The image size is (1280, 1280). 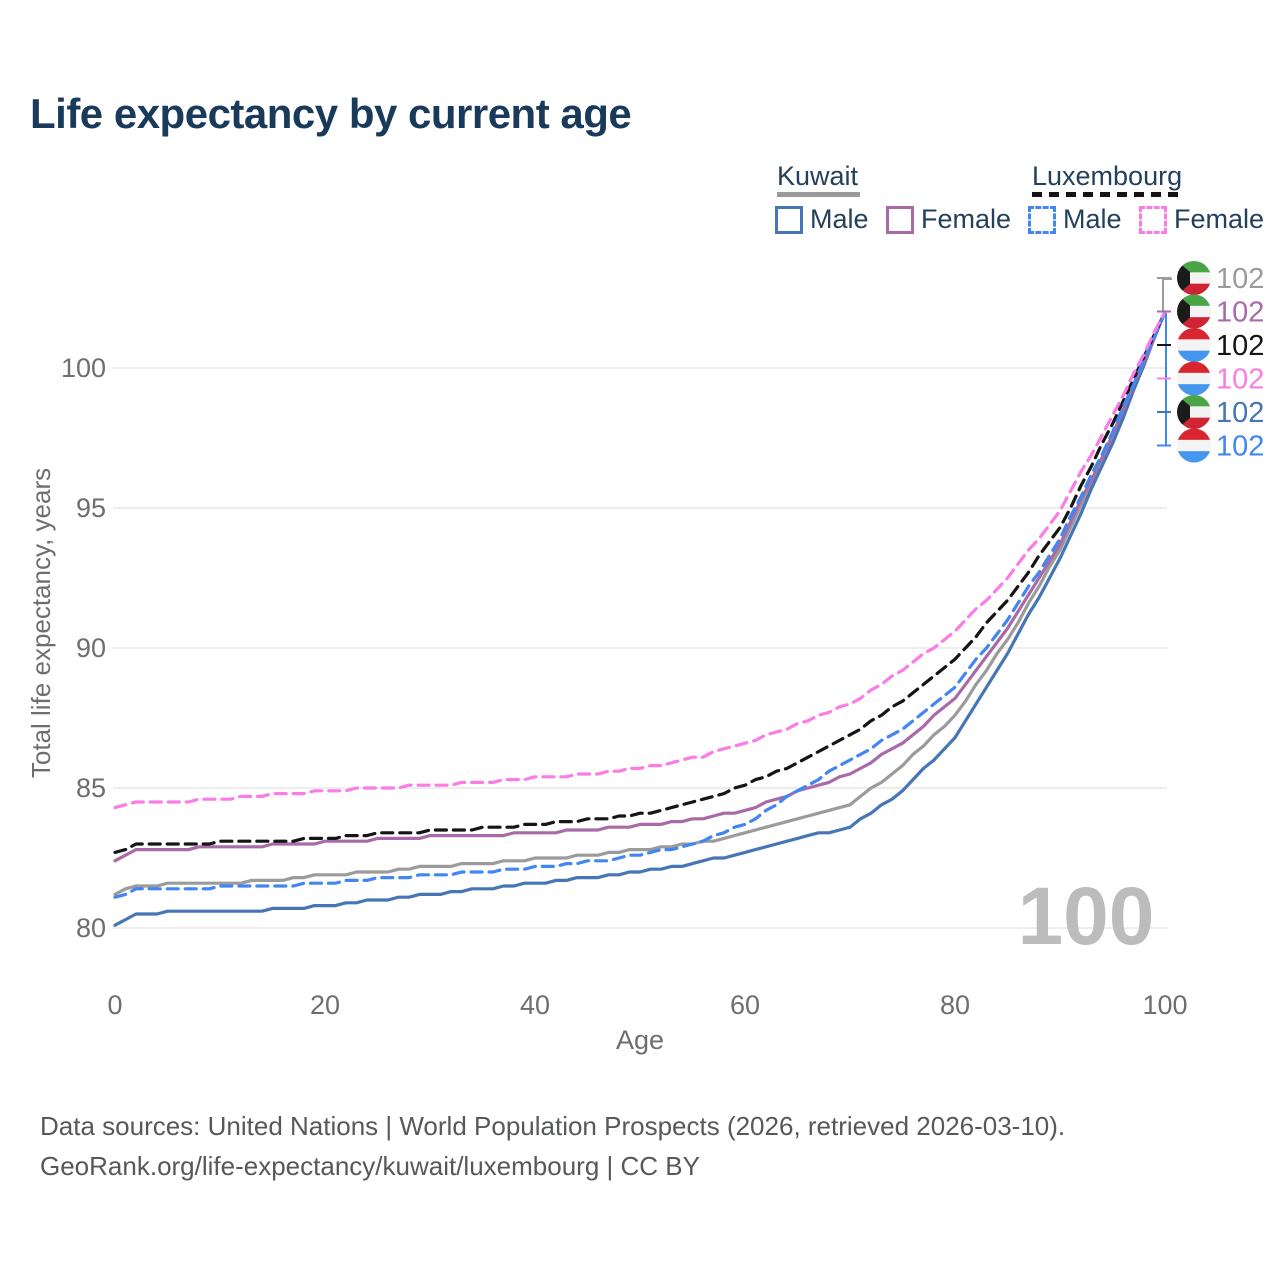 What do you see at coordinates (1240, 413) in the screenshot?
I see `end-value-label-kuwait-male: 102` at bounding box center [1240, 413].